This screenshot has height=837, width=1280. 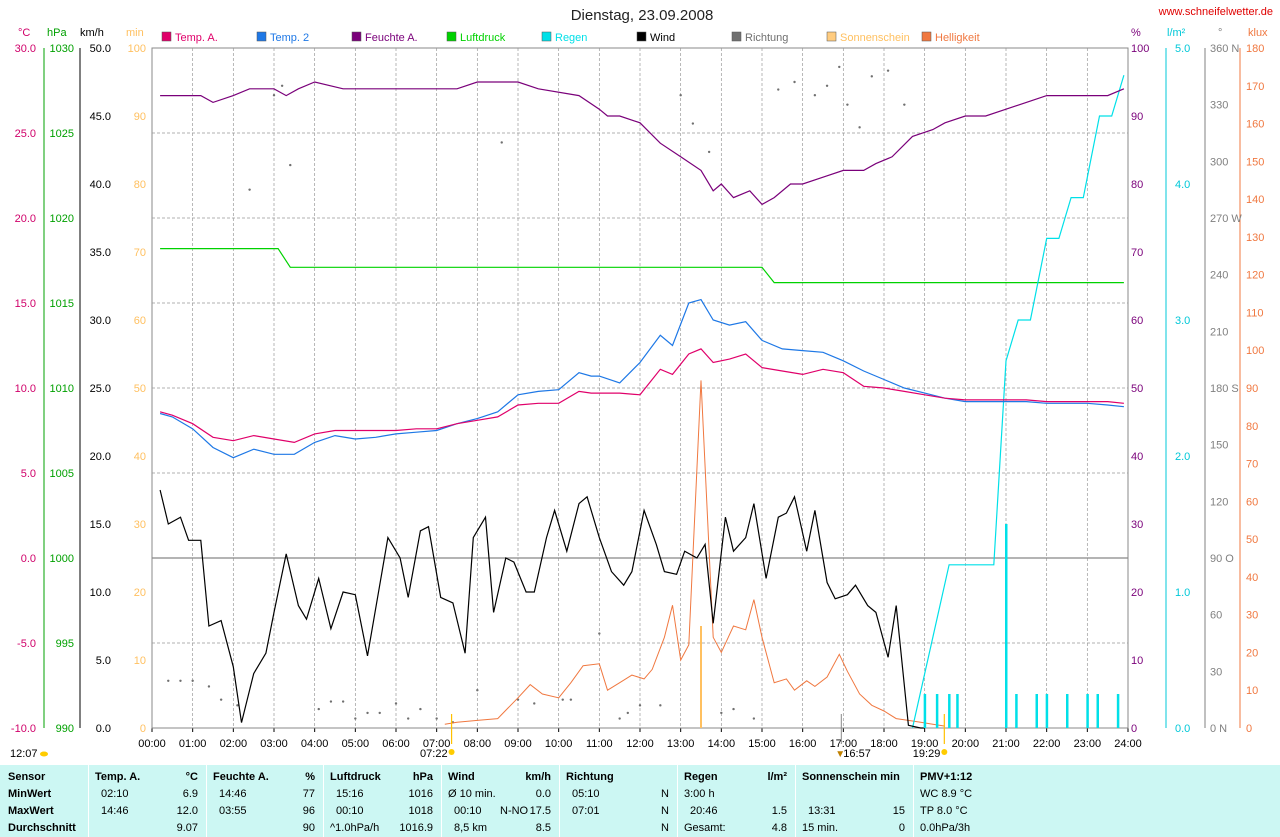 I want to click on pmv-header: PMV+1:12, so click(x=946, y=777).